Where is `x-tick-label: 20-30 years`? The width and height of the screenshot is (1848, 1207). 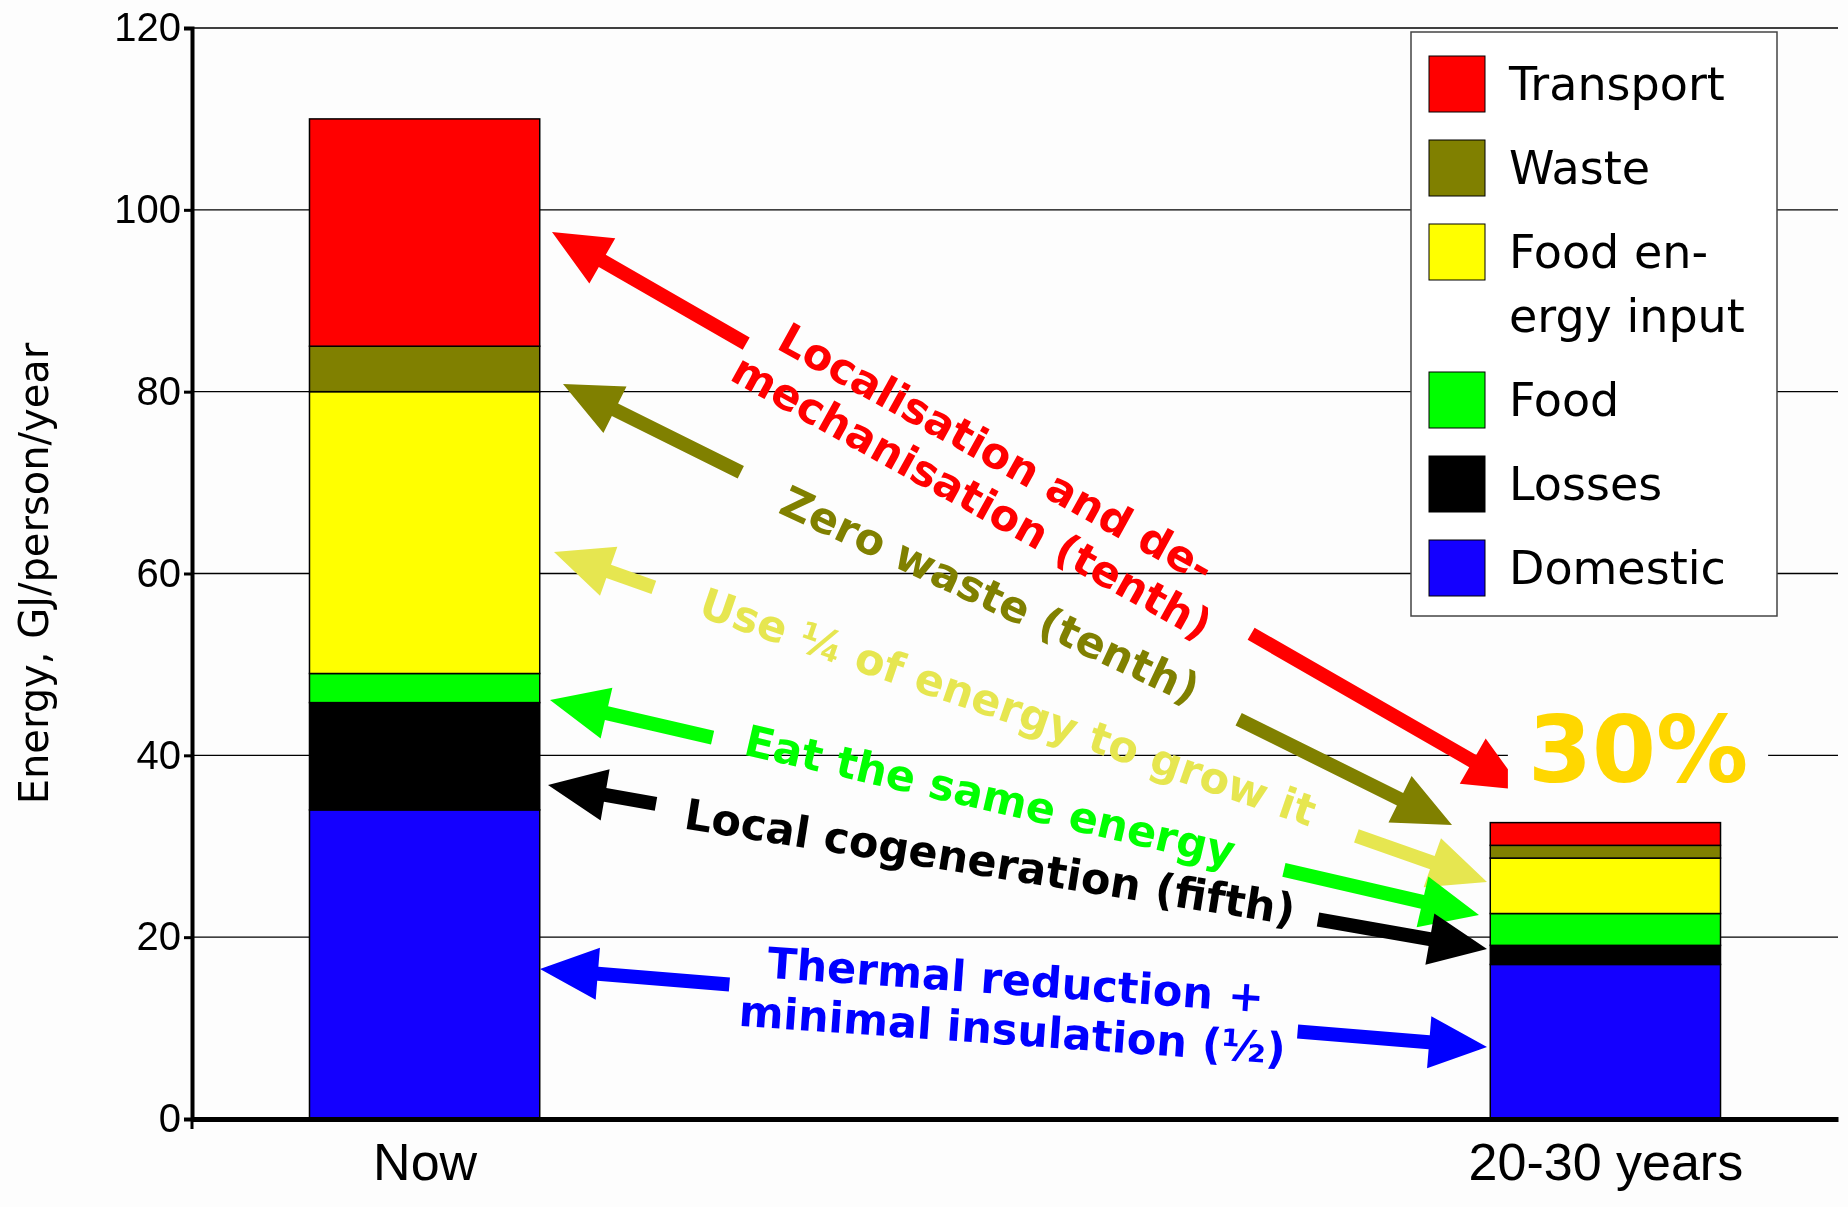
x-tick-label: 20-30 years is located at coordinates (1606, 1161).